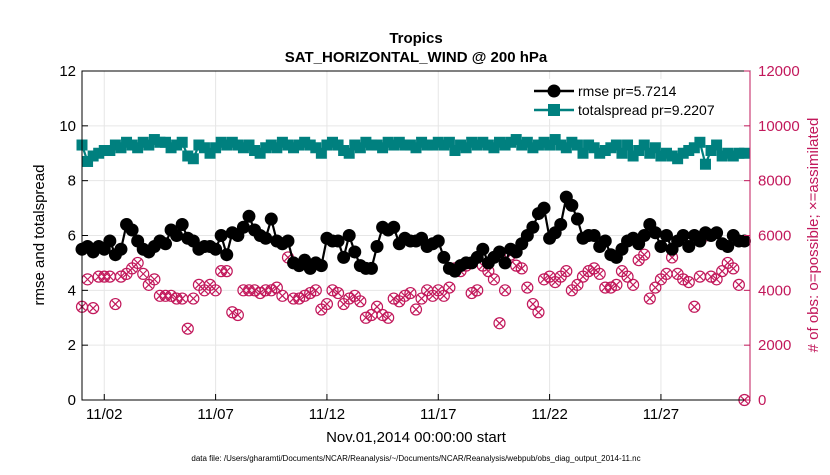  I want to click on y-tick-label: 12, so click(67, 71).